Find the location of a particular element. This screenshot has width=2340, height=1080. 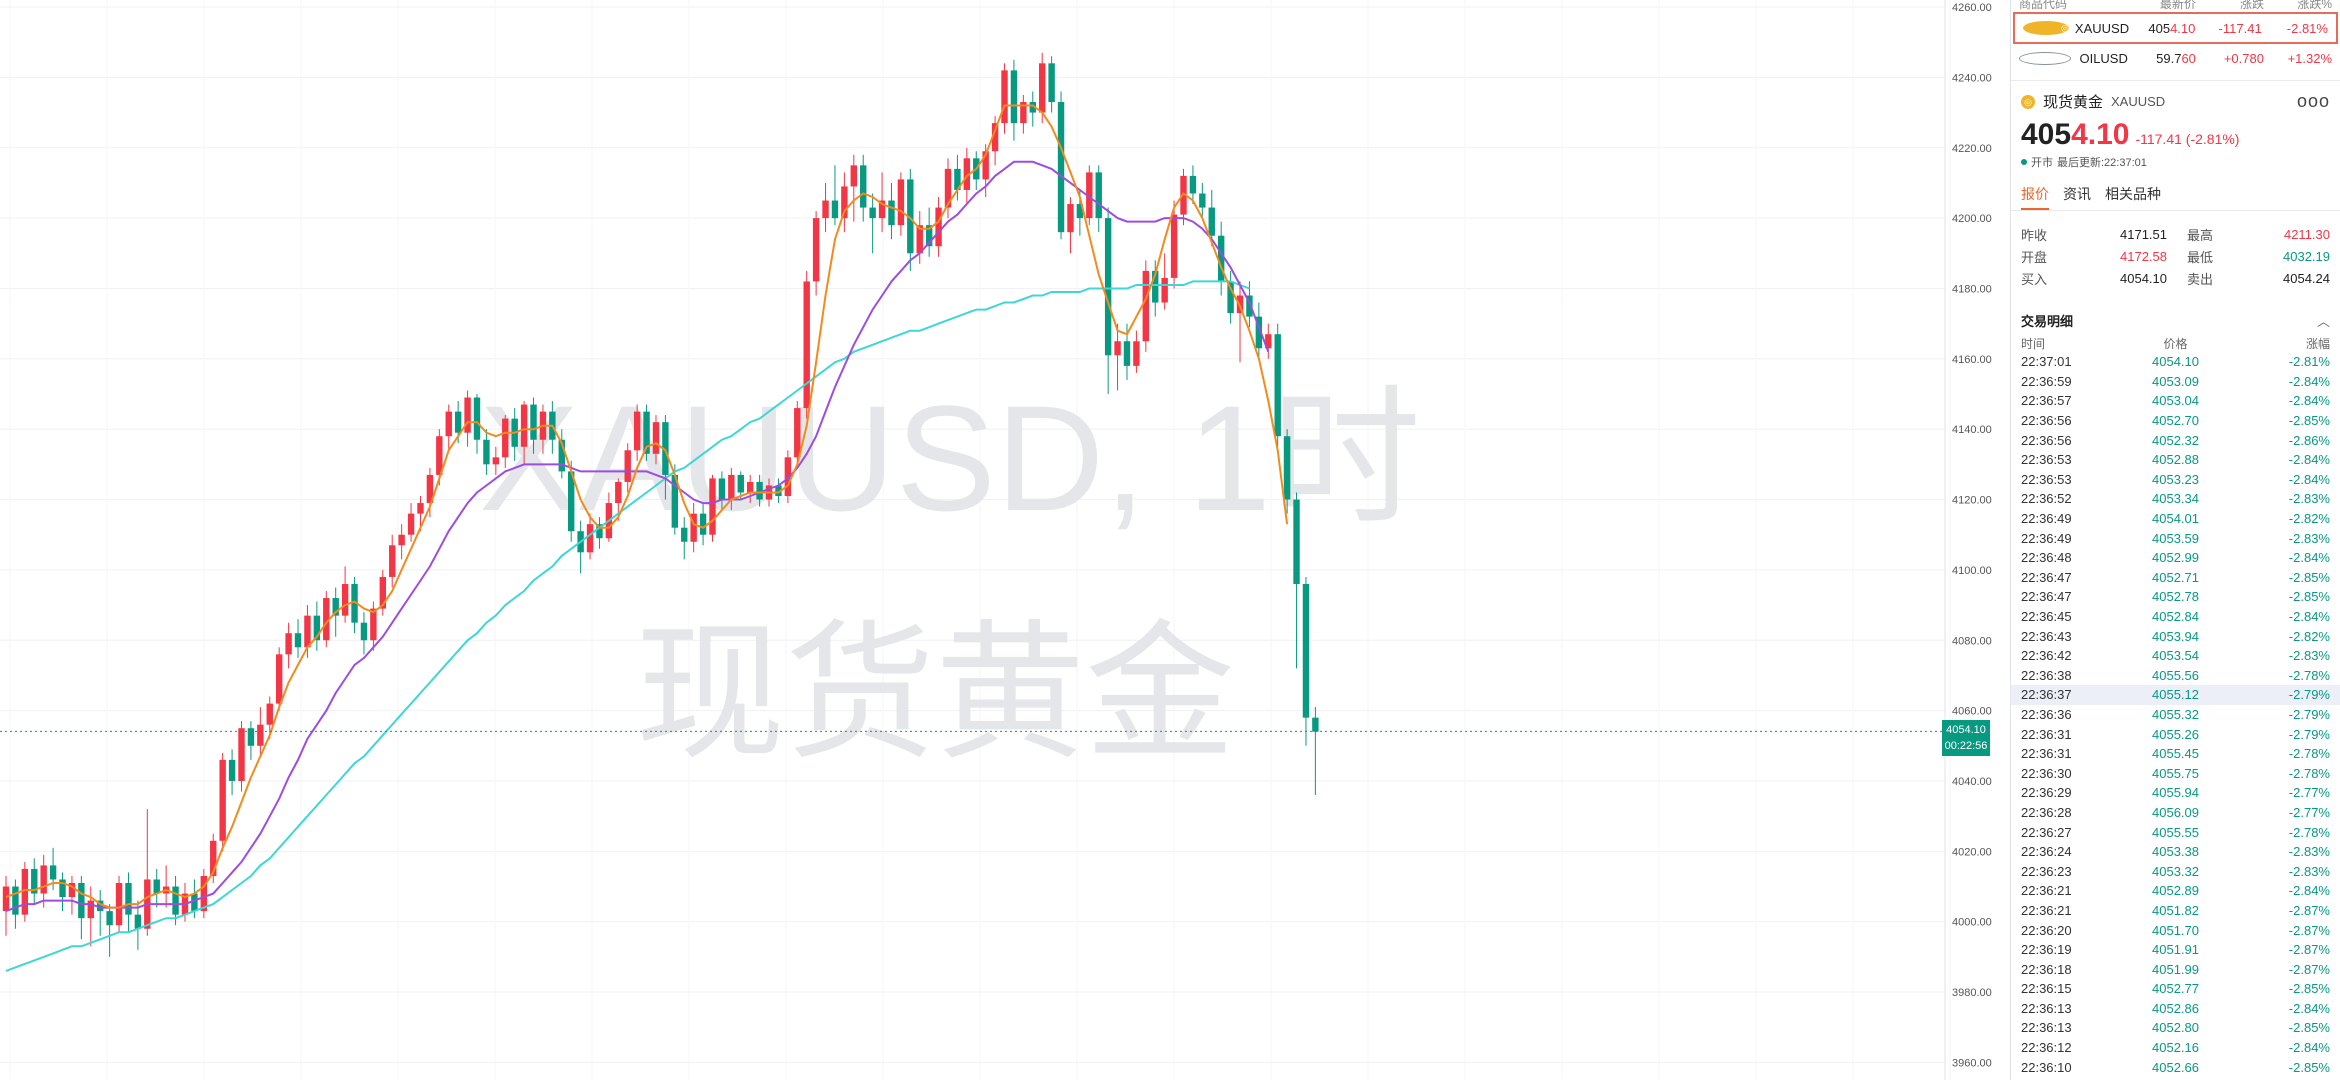

trade-price: 4053.59 is located at coordinates (2175, 538).